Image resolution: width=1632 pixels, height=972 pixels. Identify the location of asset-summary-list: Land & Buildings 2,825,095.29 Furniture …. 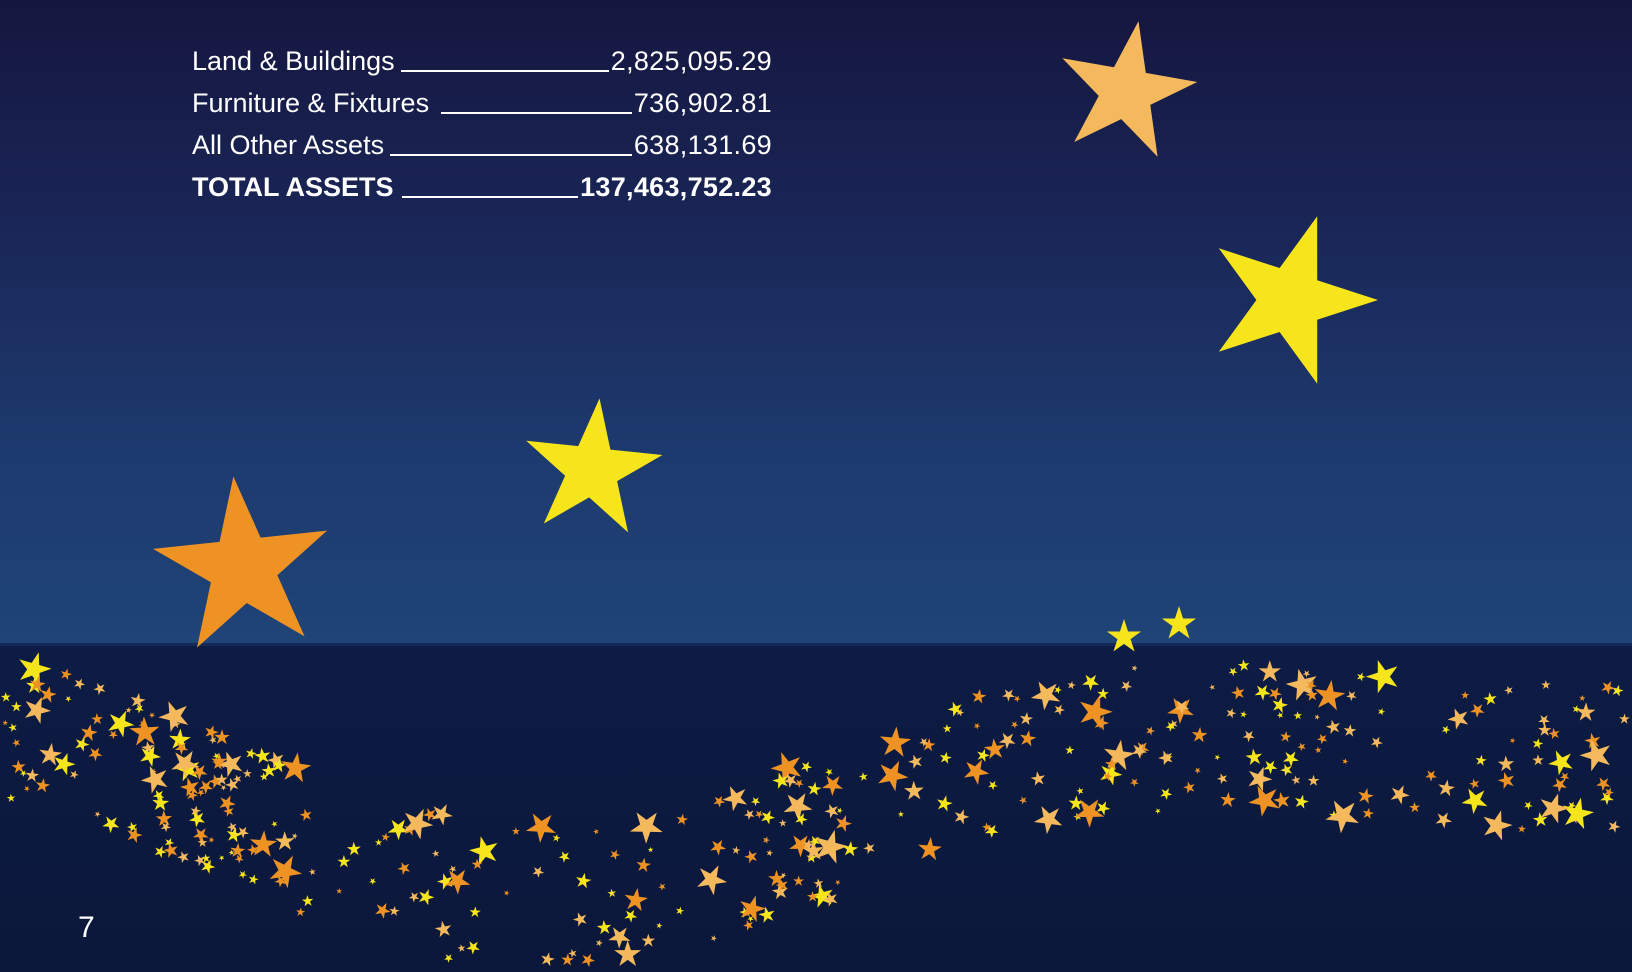
(482, 124).